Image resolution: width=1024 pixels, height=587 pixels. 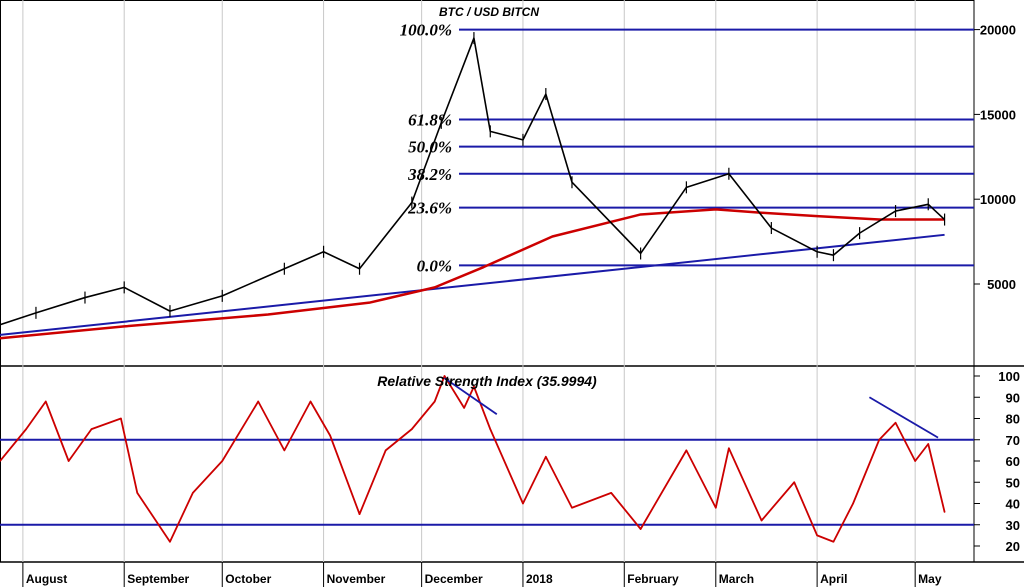 I want to click on month-label: August, so click(x=46, y=579).